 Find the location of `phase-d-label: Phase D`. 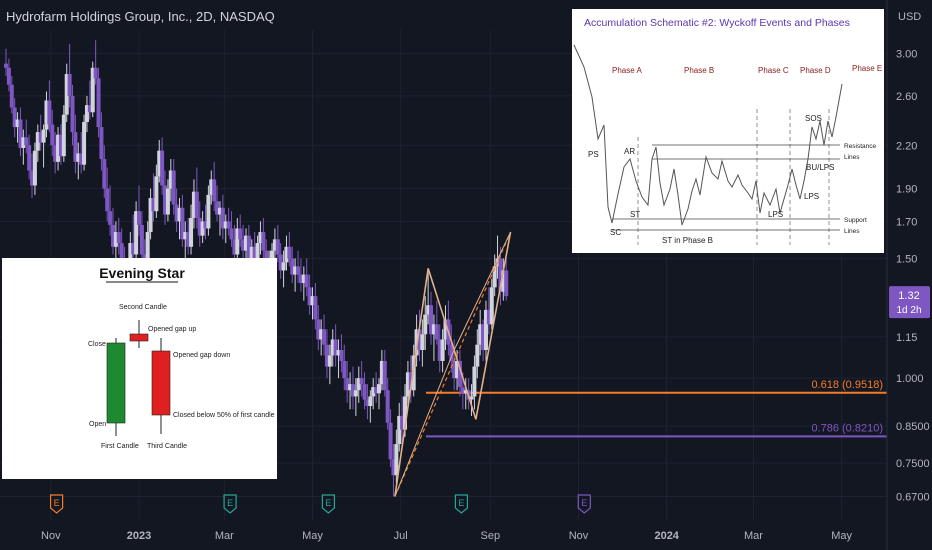

phase-d-label: Phase D is located at coordinates (815, 70).